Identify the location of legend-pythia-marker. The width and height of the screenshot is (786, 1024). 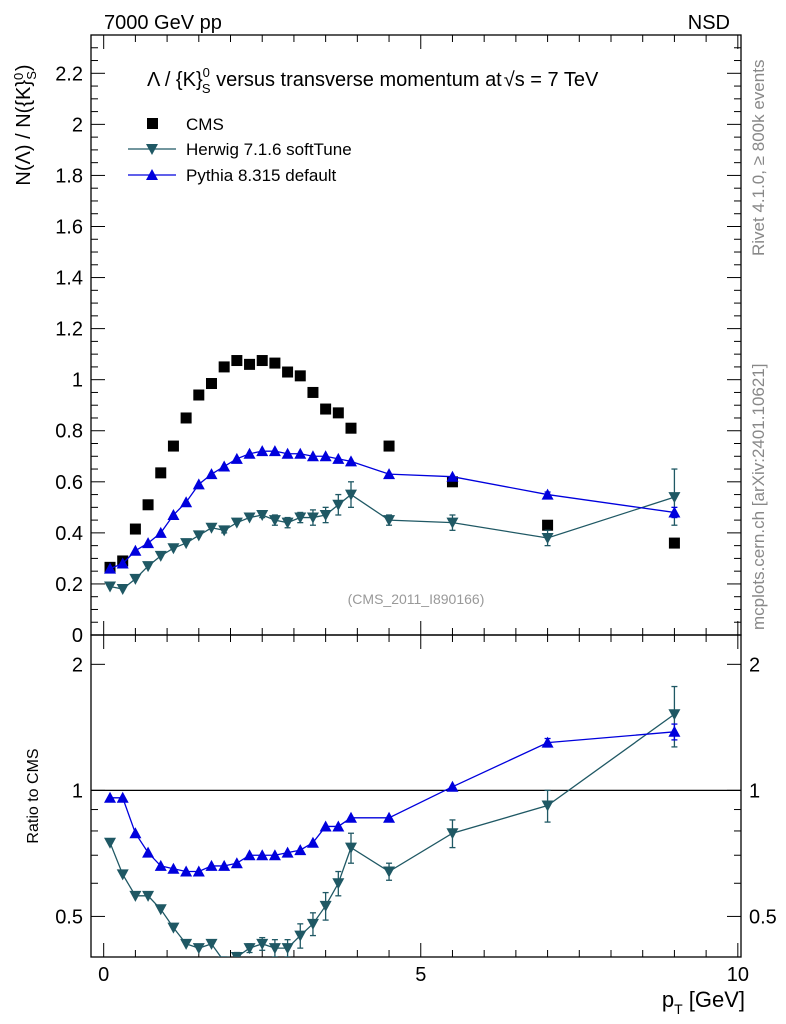
(152, 174).